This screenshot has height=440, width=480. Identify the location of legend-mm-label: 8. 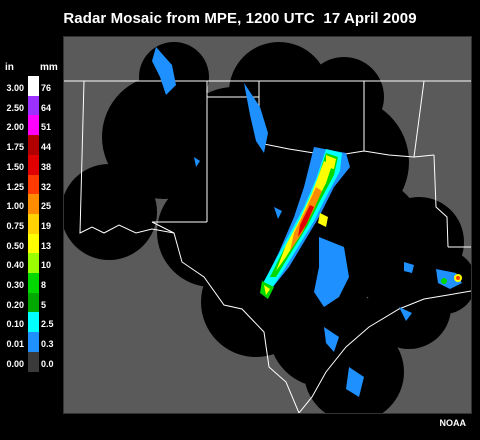
(44, 285).